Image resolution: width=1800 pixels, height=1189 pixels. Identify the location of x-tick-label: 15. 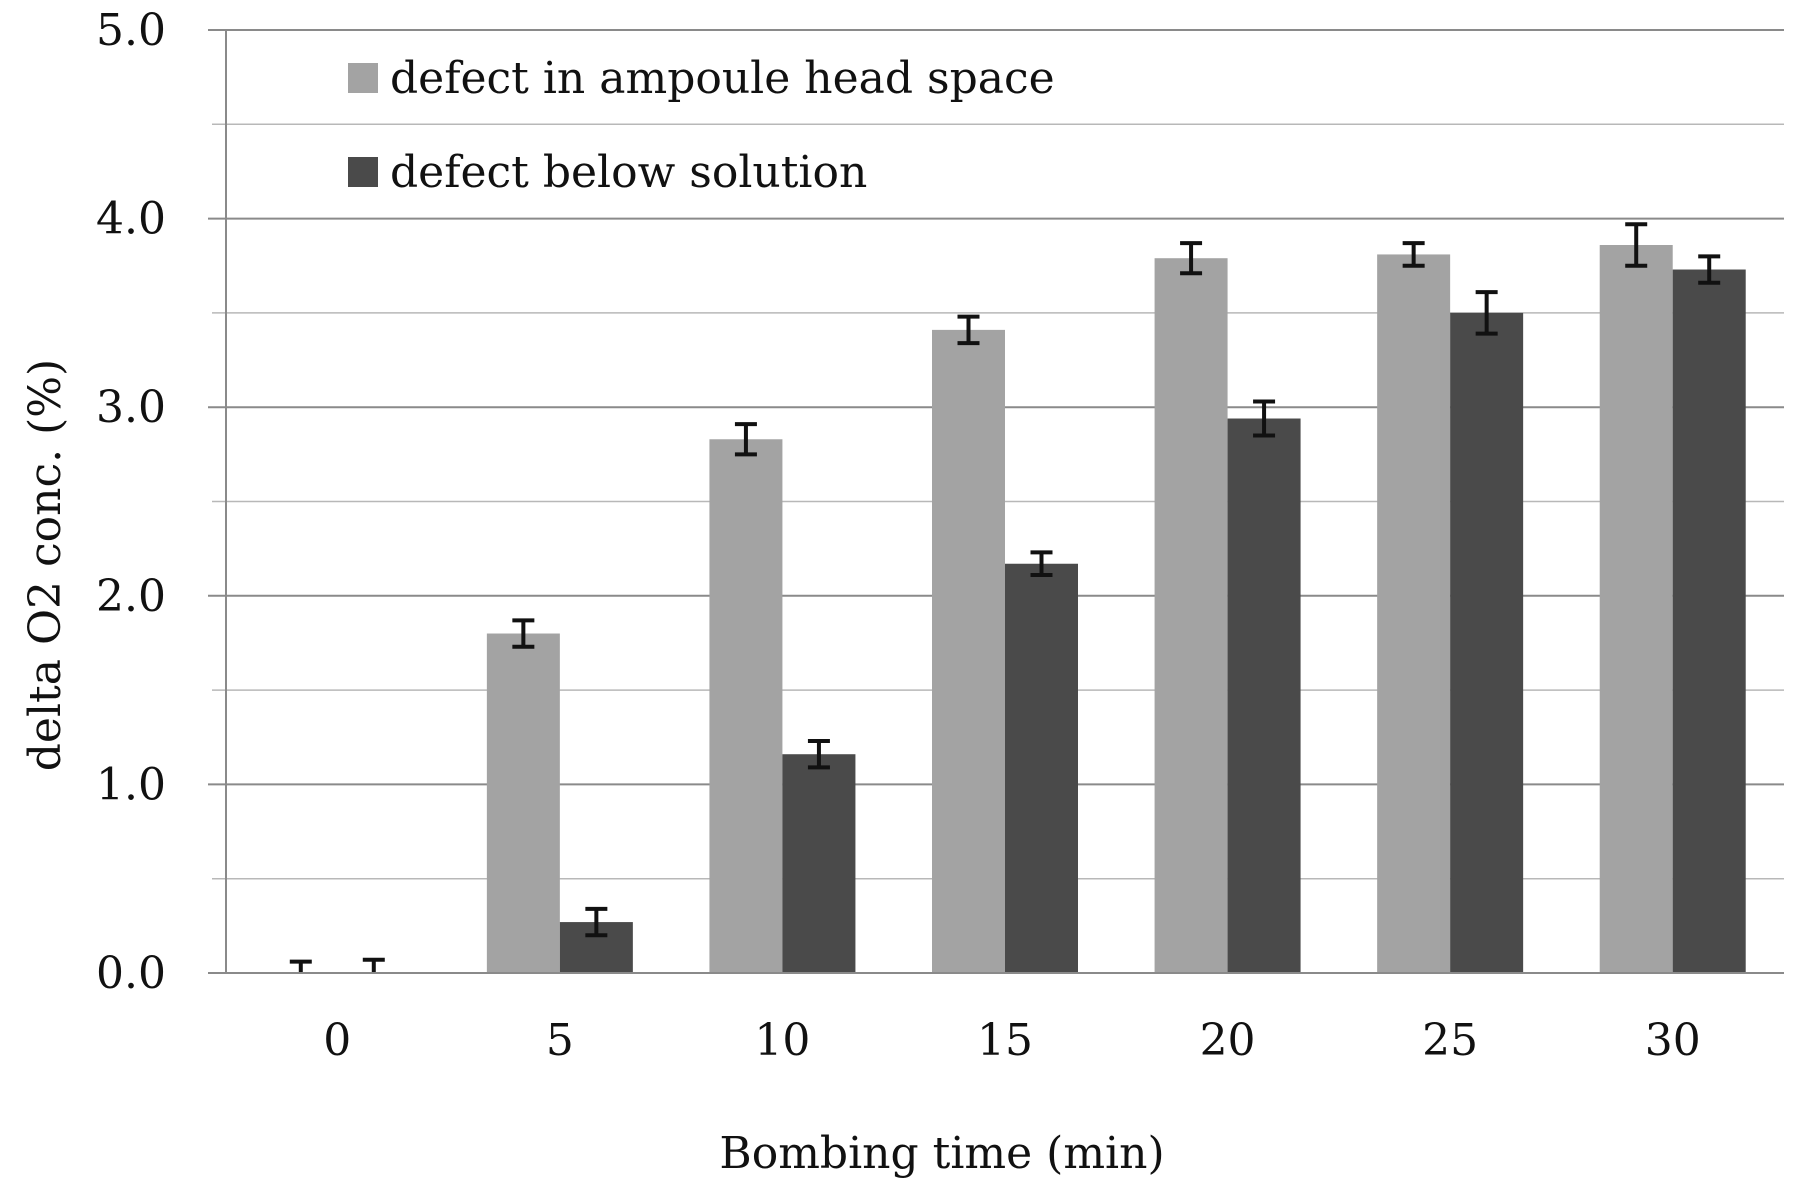
(1005, 1040).